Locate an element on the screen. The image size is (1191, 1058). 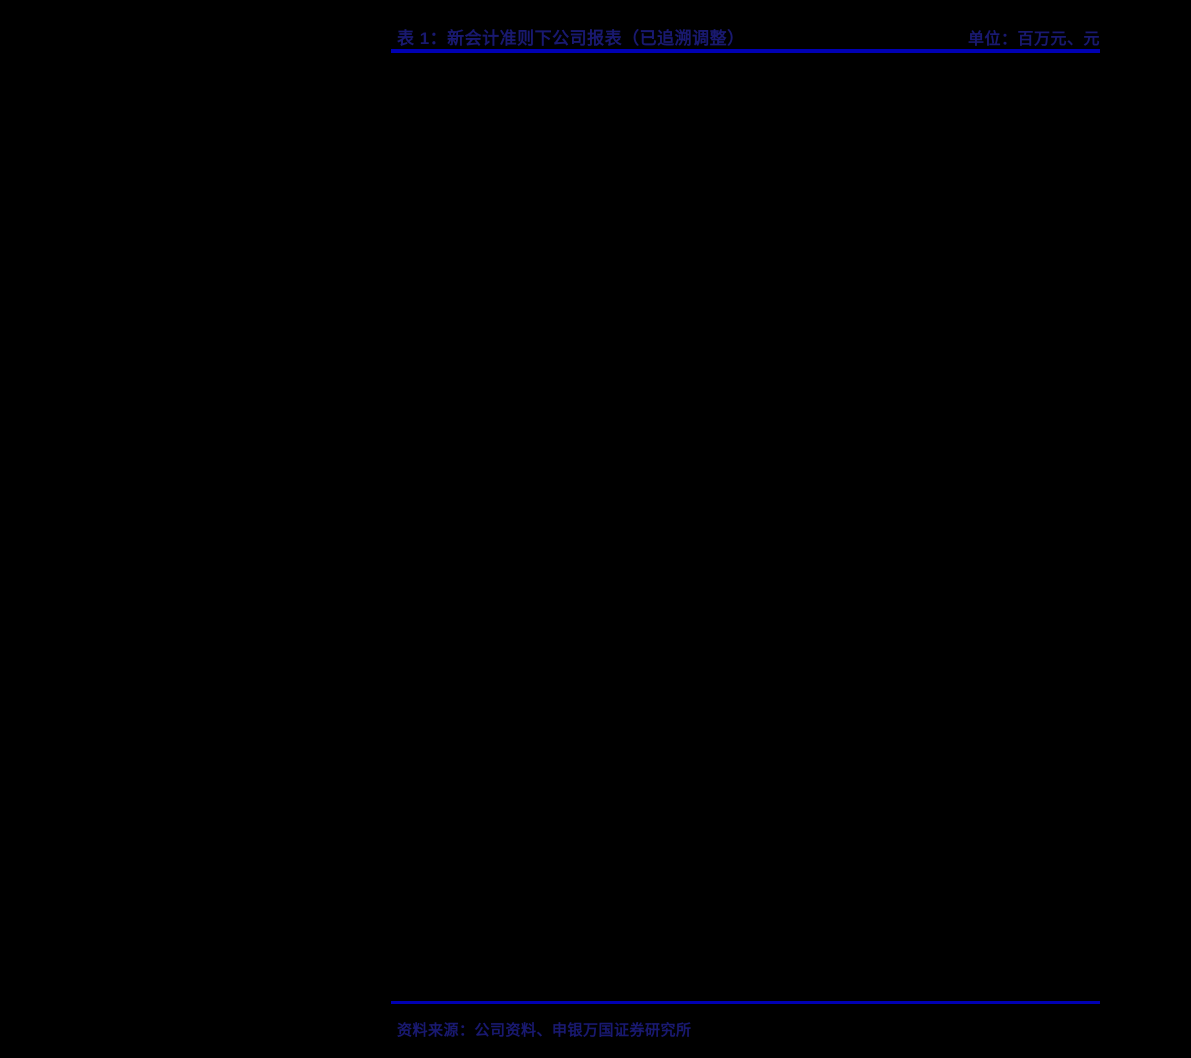
table-caption-row: 表 1：新会计准则下公司报表（已追溯调整） 单位：百万元、元 is located at coordinates (745, 36).